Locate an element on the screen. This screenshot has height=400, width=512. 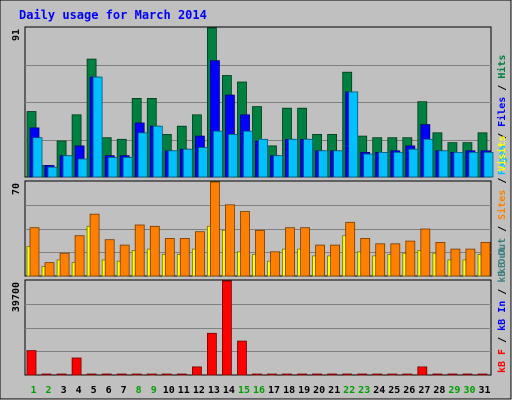
day-label-31: 31 is located at coordinates (484, 390).